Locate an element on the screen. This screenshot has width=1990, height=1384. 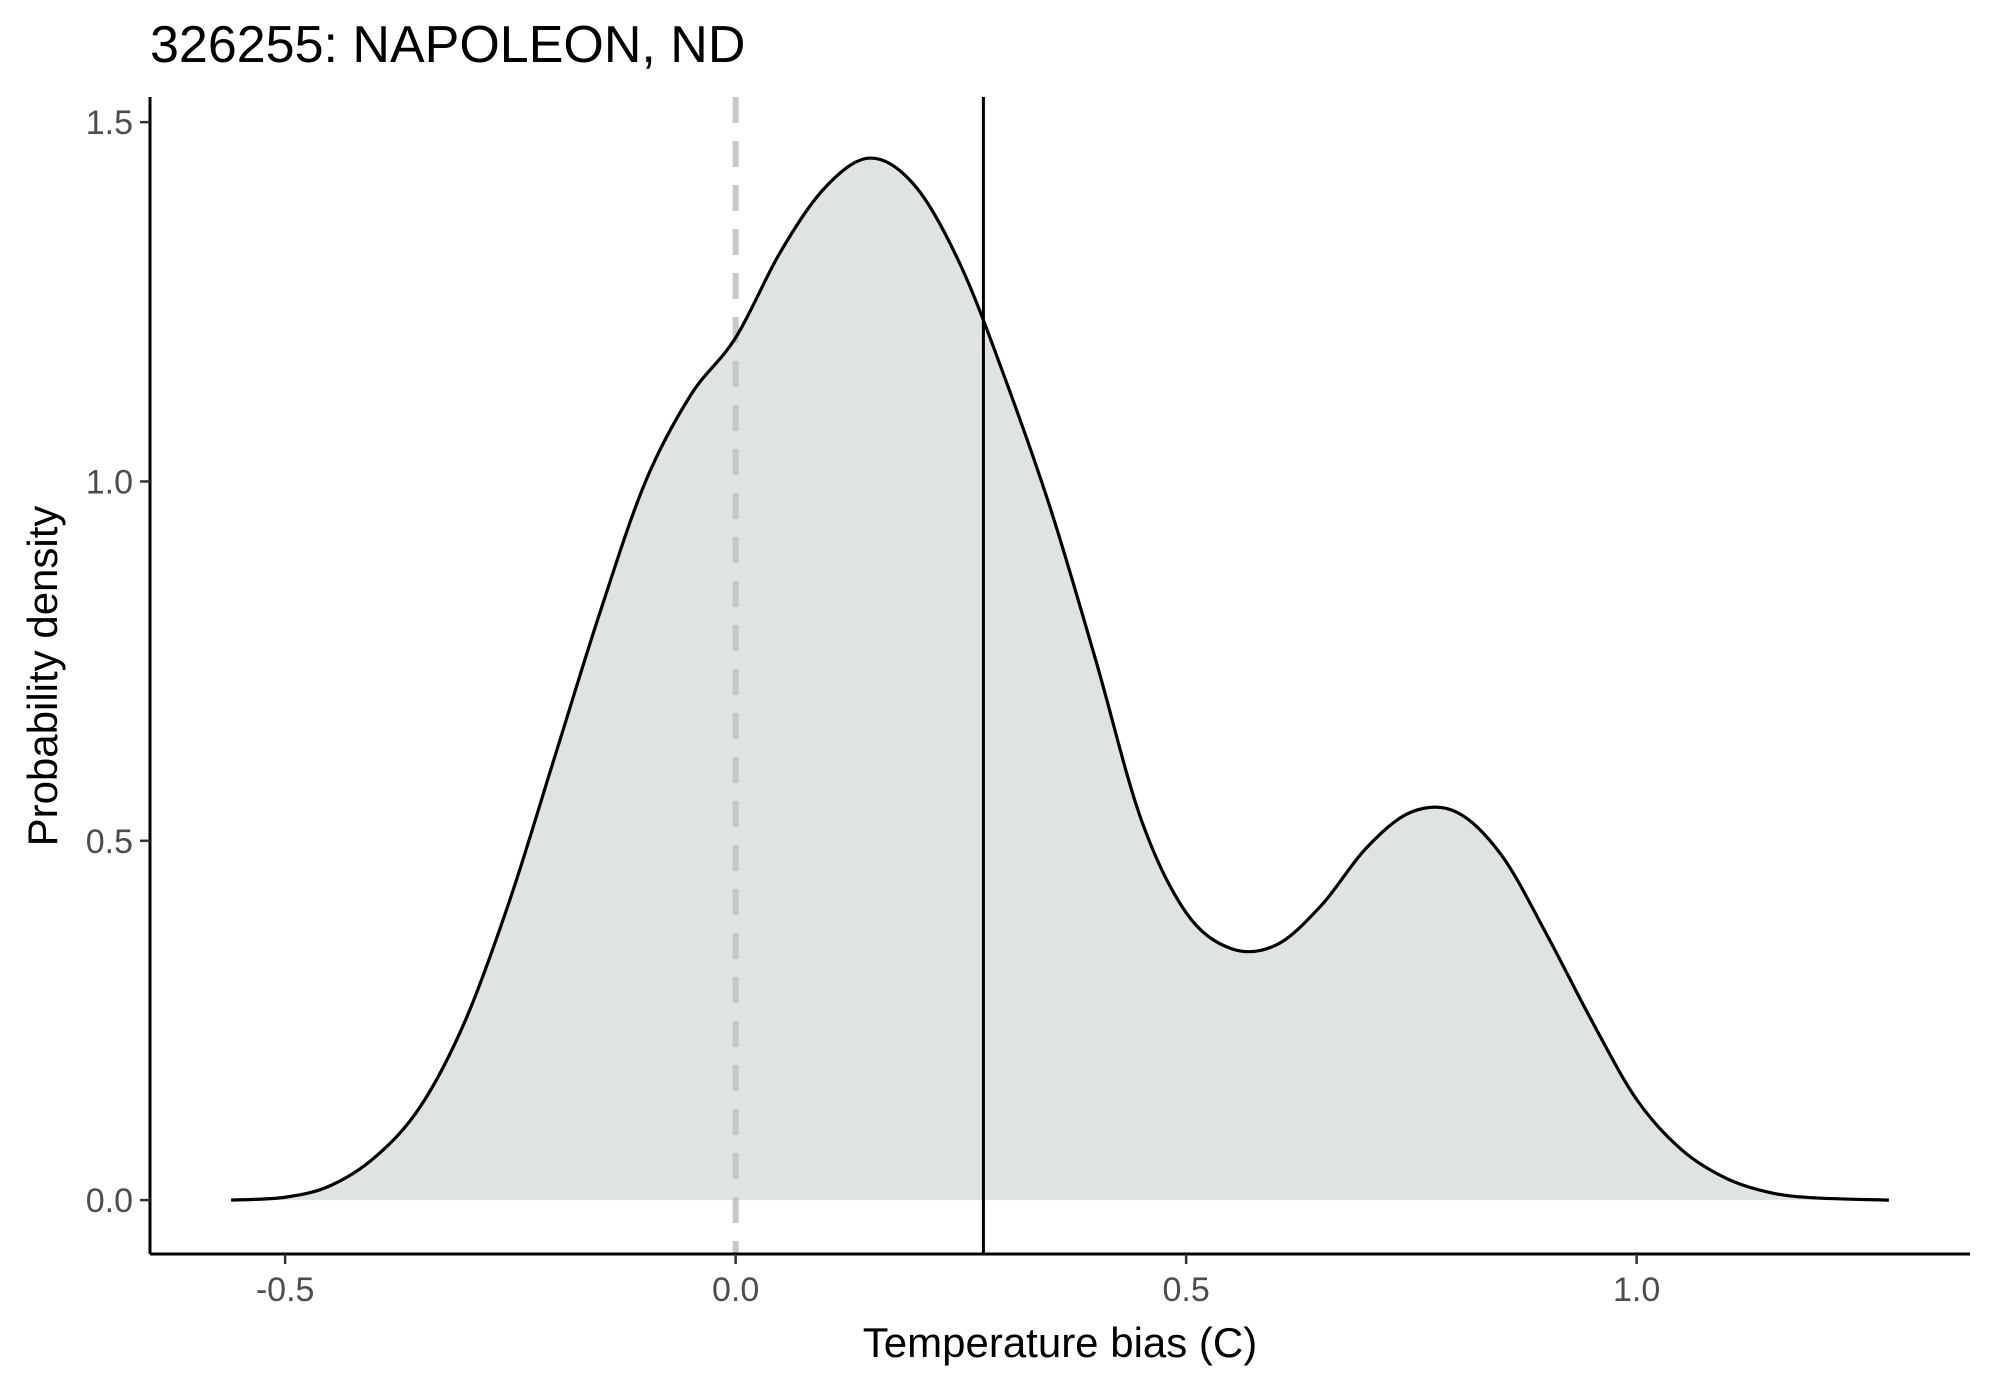
x-tick-label: 1.0 is located at coordinates (1636, 1290).